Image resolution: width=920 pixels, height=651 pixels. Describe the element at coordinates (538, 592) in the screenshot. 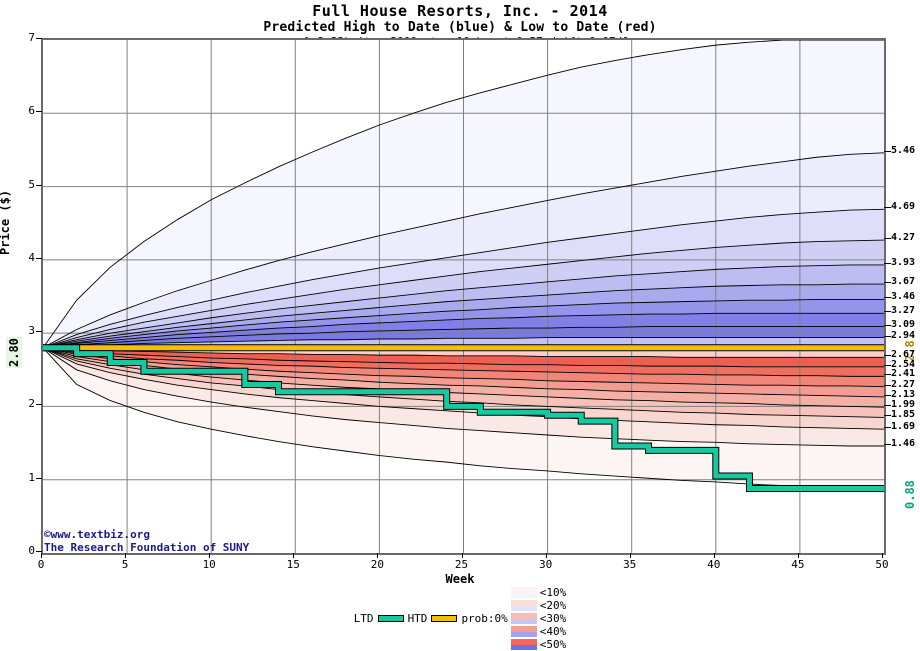

I see `legend-item-band-0: <10%` at that location.